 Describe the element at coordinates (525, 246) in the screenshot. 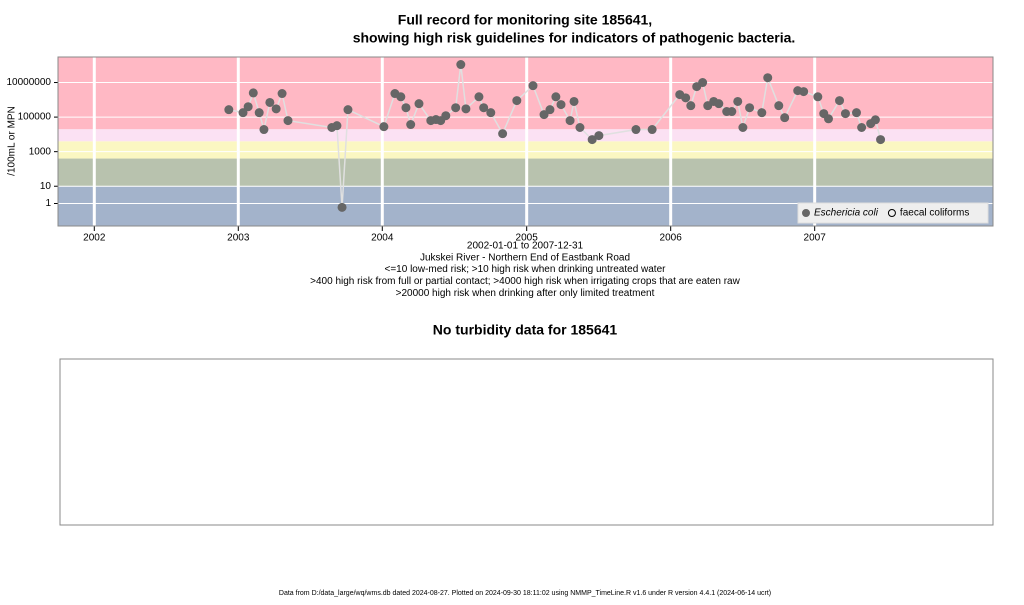

I see `note: 2002-01-01 to 2007-12-31` at that location.